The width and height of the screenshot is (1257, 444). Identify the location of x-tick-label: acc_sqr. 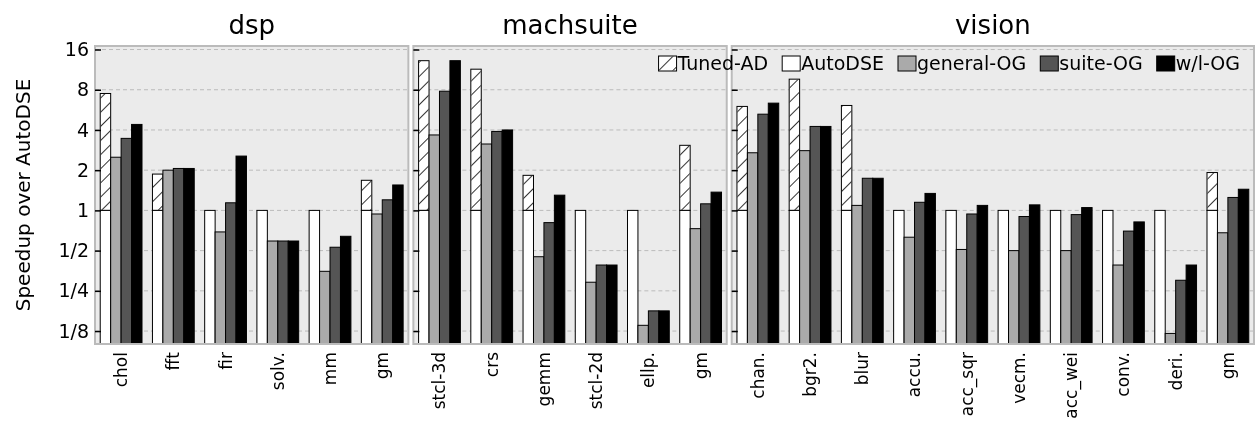
(967, 384).